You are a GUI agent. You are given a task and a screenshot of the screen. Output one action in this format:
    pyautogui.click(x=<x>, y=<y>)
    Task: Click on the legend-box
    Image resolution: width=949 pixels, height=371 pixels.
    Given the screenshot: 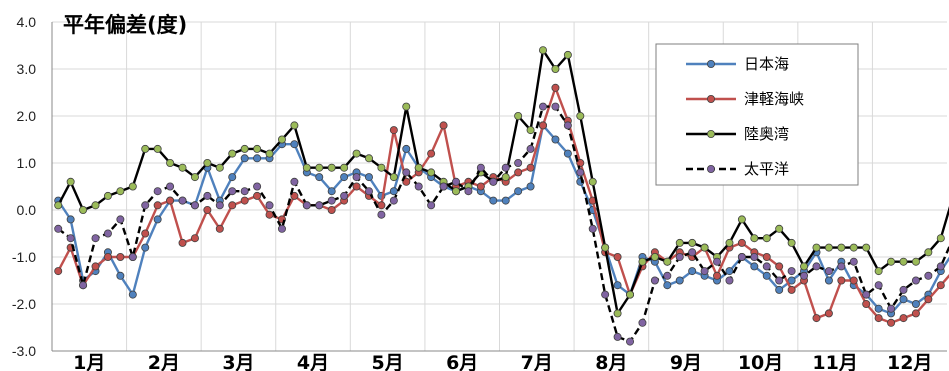 What is the action you would take?
    pyautogui.click(x=757, y=114)
    